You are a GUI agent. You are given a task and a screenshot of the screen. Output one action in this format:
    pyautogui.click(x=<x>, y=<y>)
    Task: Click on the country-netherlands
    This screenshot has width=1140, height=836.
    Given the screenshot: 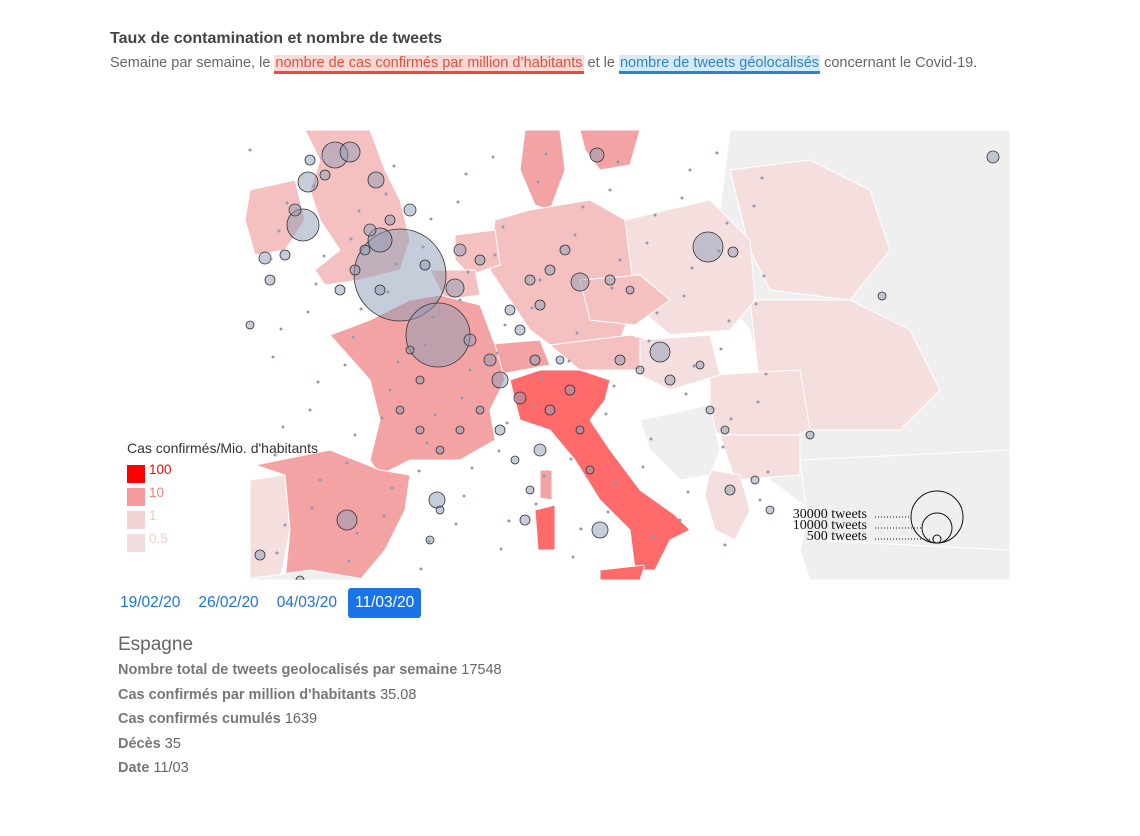 What is the action you would take?
    pyautogui.click(x=477, y=252)
    